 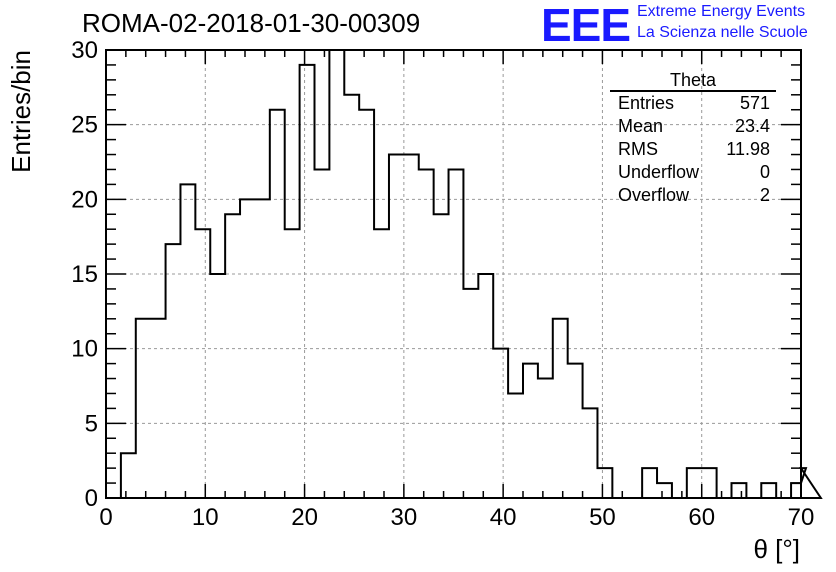 What do you see at coordinates (84, 349) in the screenshot?
I see `y-tick-label: 10` at bounding box center [84, 349].